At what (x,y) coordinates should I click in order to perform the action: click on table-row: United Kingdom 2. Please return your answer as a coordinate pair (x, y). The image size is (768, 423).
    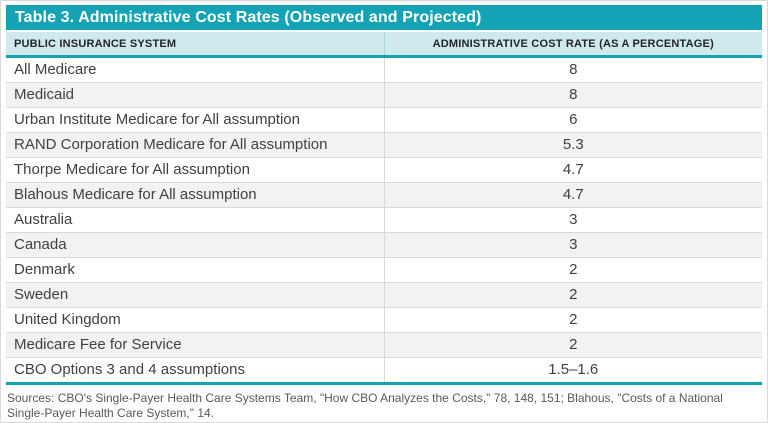
    Looking at the image, I should click on (384, 320).